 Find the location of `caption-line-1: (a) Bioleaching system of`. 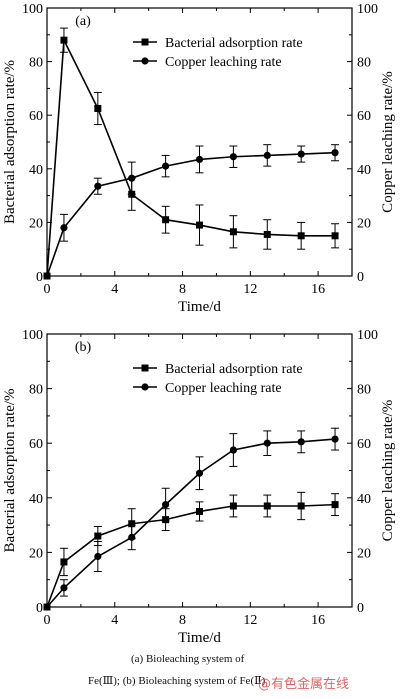

caption-line-1: (a) Bioleaching system of is located at coordinates (188, 659).